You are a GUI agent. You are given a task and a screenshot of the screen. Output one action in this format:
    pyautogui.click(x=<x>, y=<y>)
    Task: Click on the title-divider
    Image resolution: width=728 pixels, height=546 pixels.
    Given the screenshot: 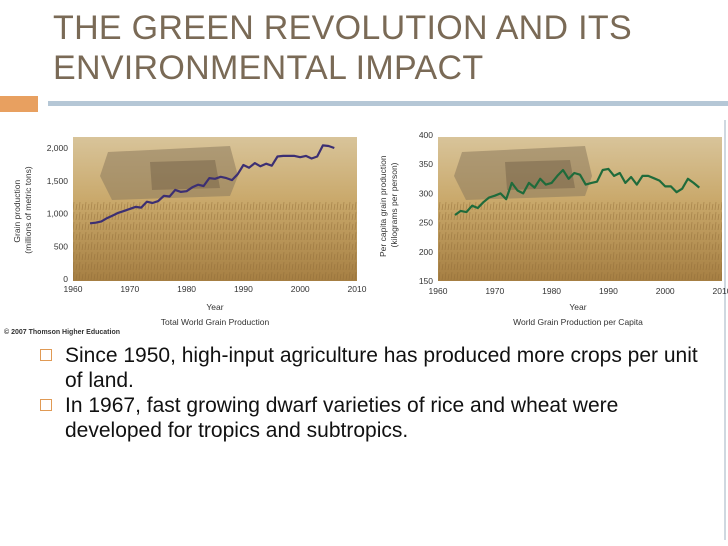 What is the action you would take?
    pyautogui.click(x=388, y=103)
    